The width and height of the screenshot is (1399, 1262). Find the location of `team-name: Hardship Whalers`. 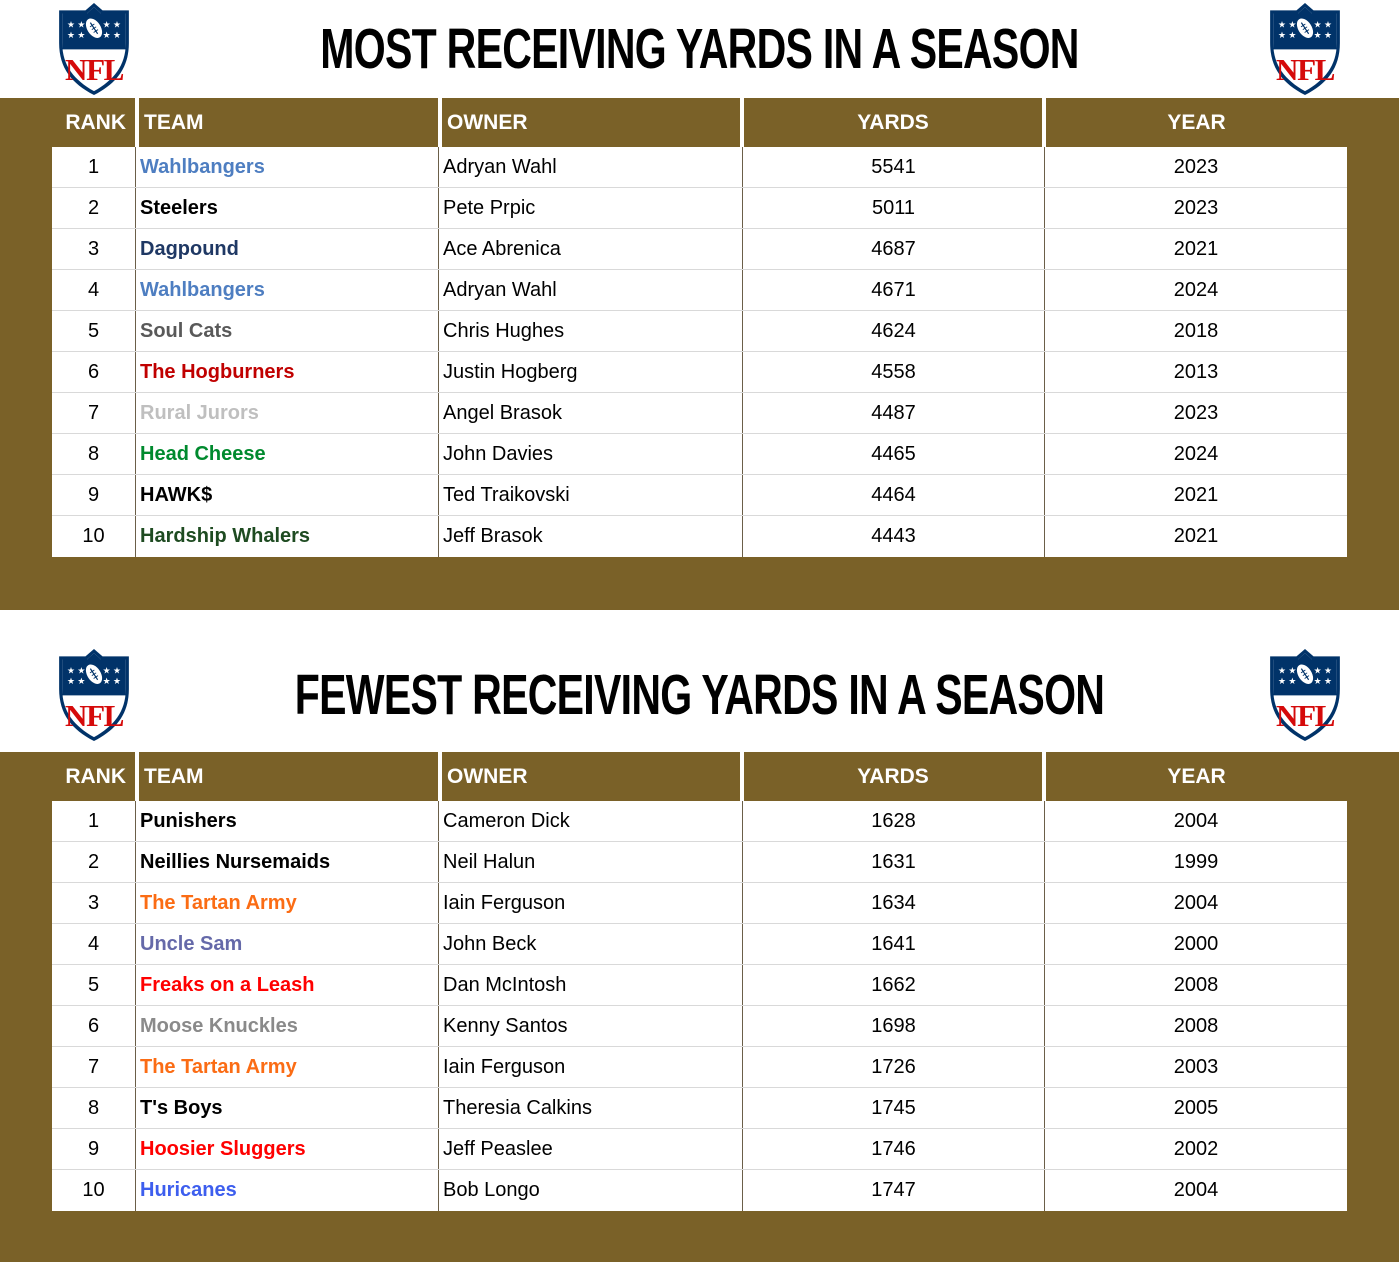

team-name: Hardship Whalers is located at coordinates (286, 536).